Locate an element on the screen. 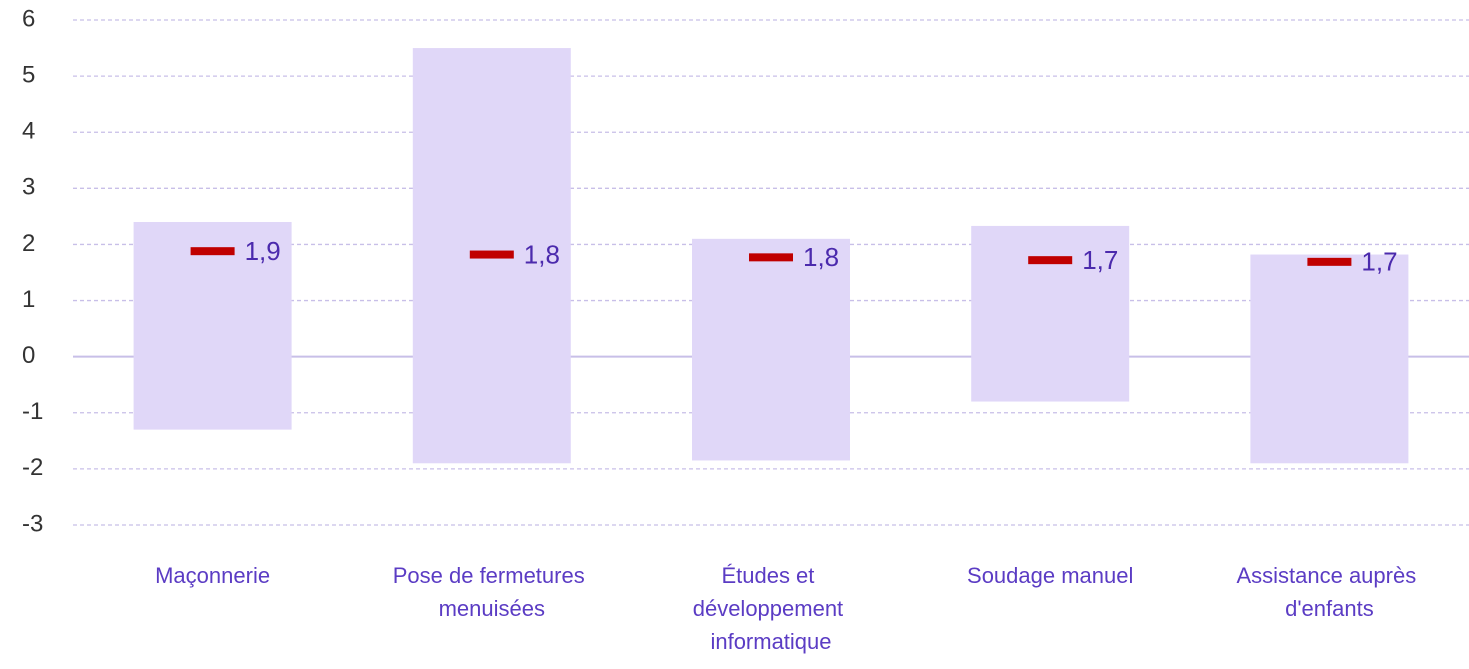 The height and width of the screenshot is (669, 1469). y-tick-label: 0 is located at coordinates (28, 355).